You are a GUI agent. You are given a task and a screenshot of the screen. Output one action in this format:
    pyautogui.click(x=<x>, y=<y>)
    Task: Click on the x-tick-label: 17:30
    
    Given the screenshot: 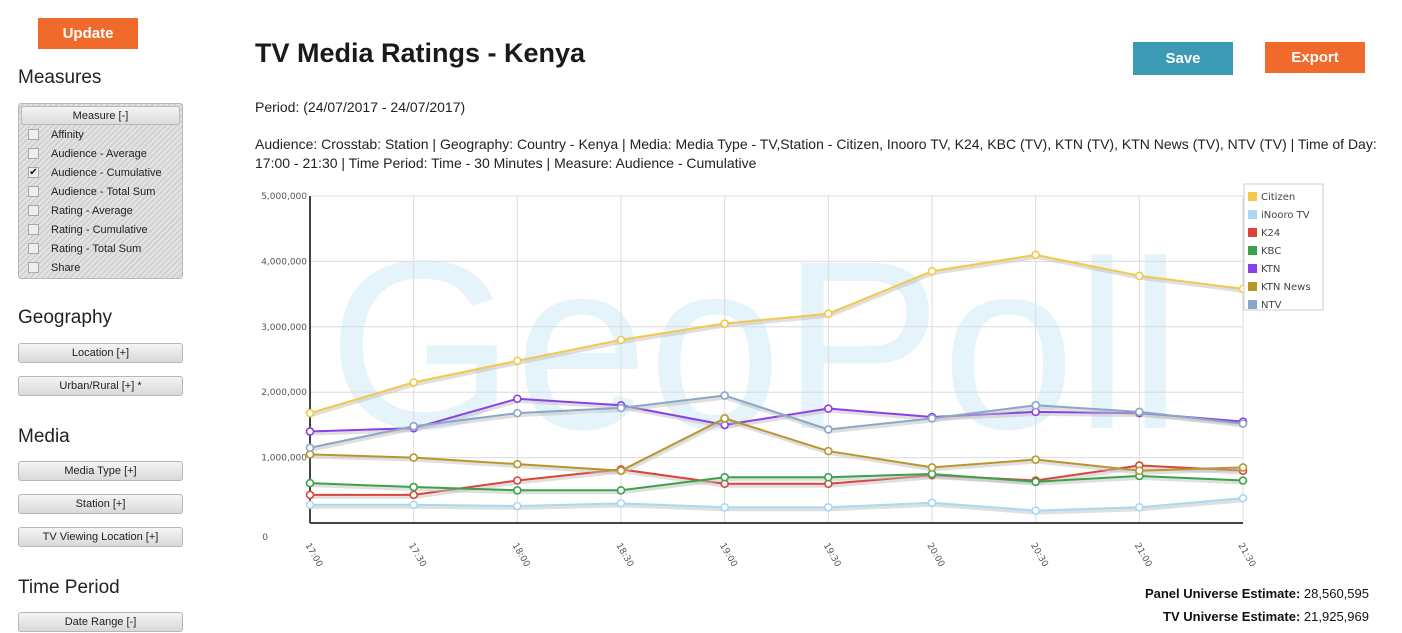 What is the action you would take?
    pyautogui.click(x=417, y=555)
    